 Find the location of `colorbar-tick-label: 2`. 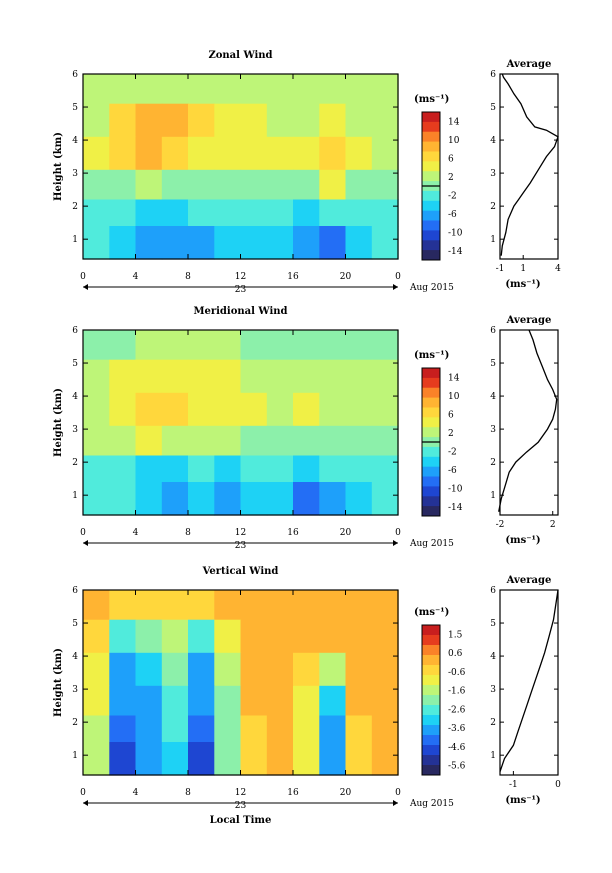

colorbar-tick-label: 2 is located at coordinates (451, 178).